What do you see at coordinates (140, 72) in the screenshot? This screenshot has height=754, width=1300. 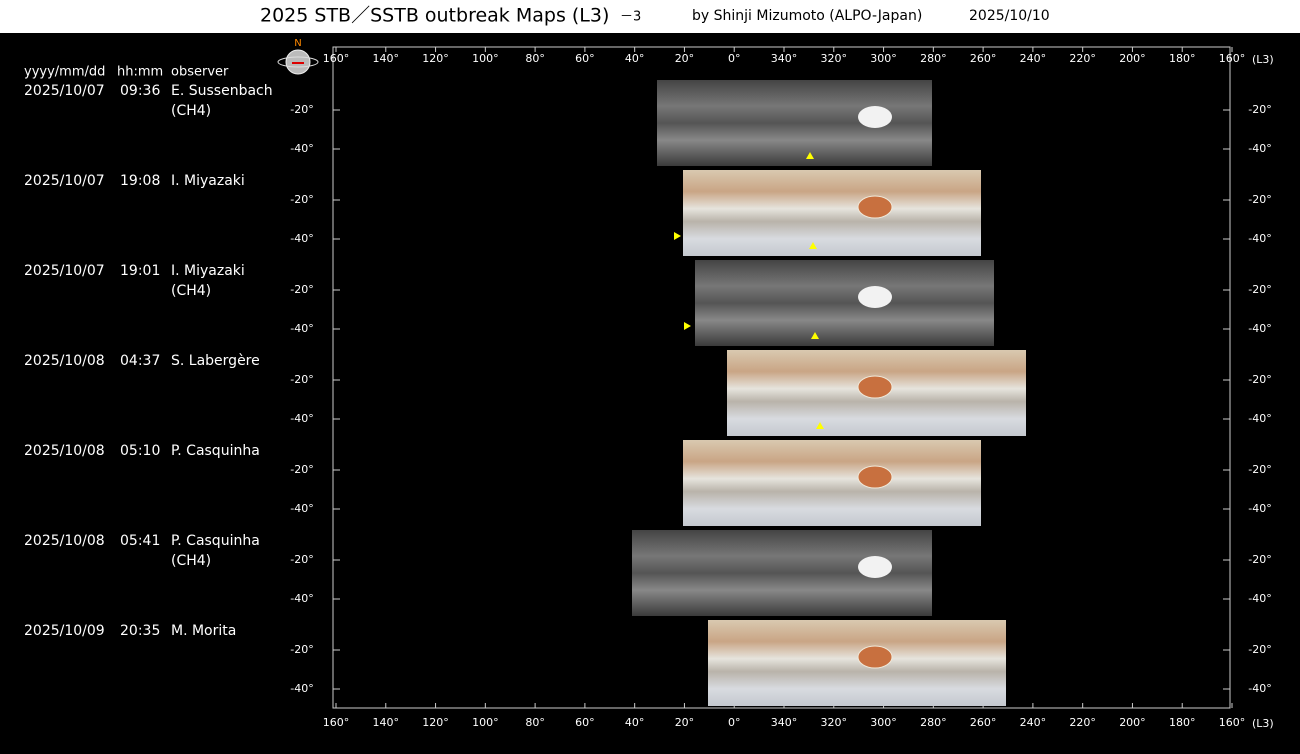 I see `column-header: hh:mm` at bounding box center [140, 72].